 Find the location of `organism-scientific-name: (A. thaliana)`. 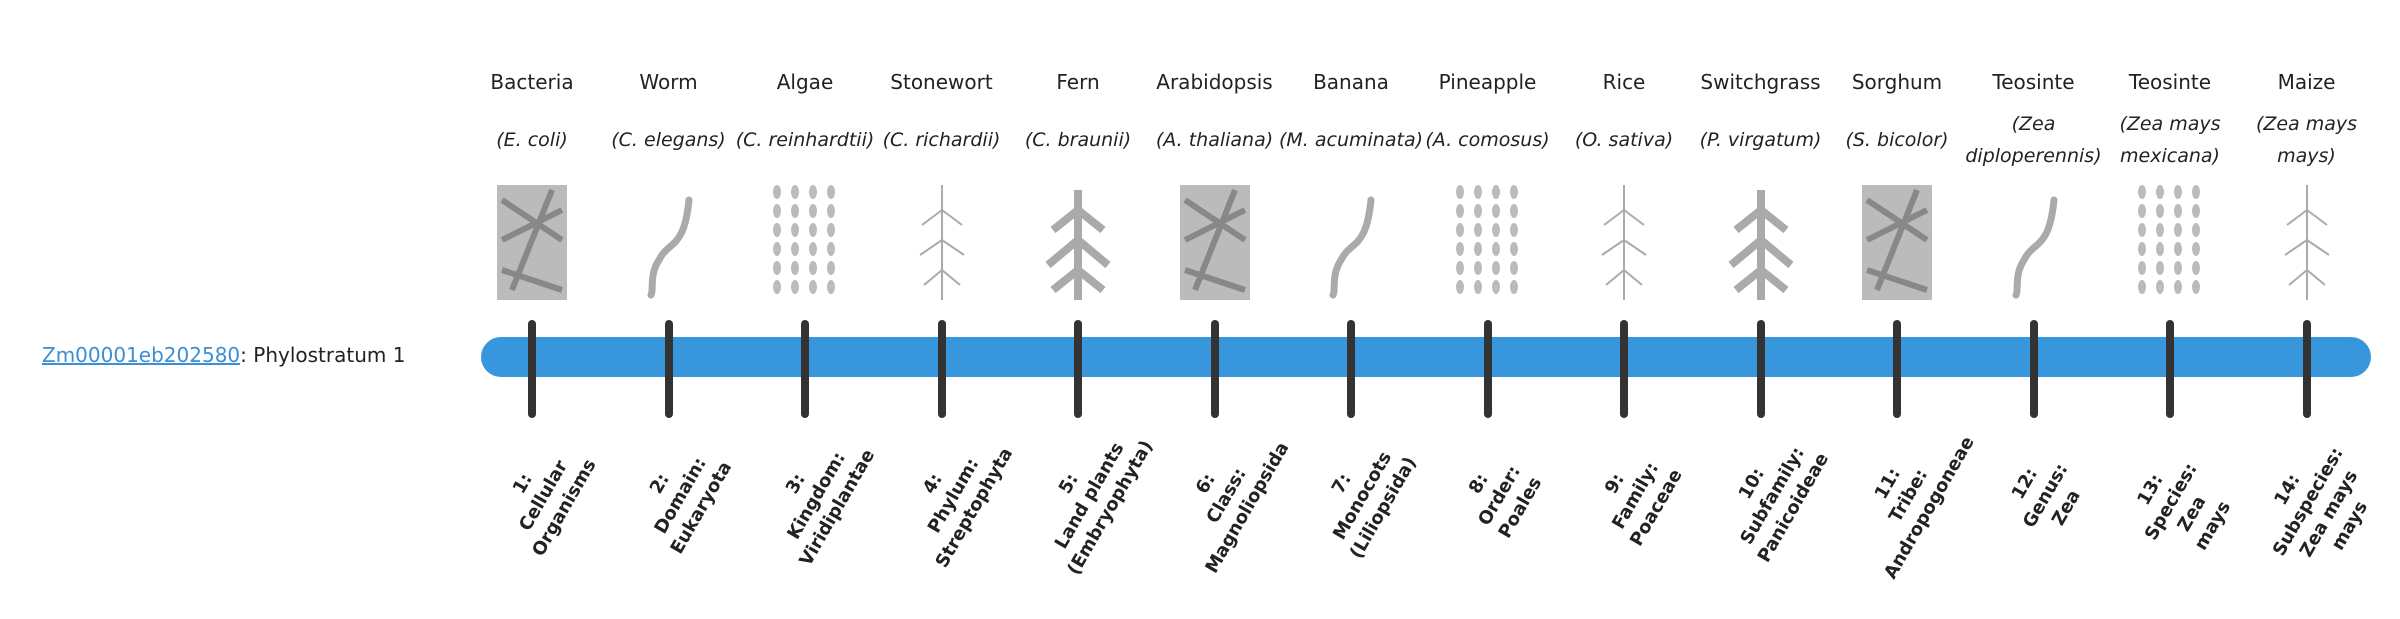

organism-scientific-name: (A. thaliana) is located at coordinates (1214, 140).